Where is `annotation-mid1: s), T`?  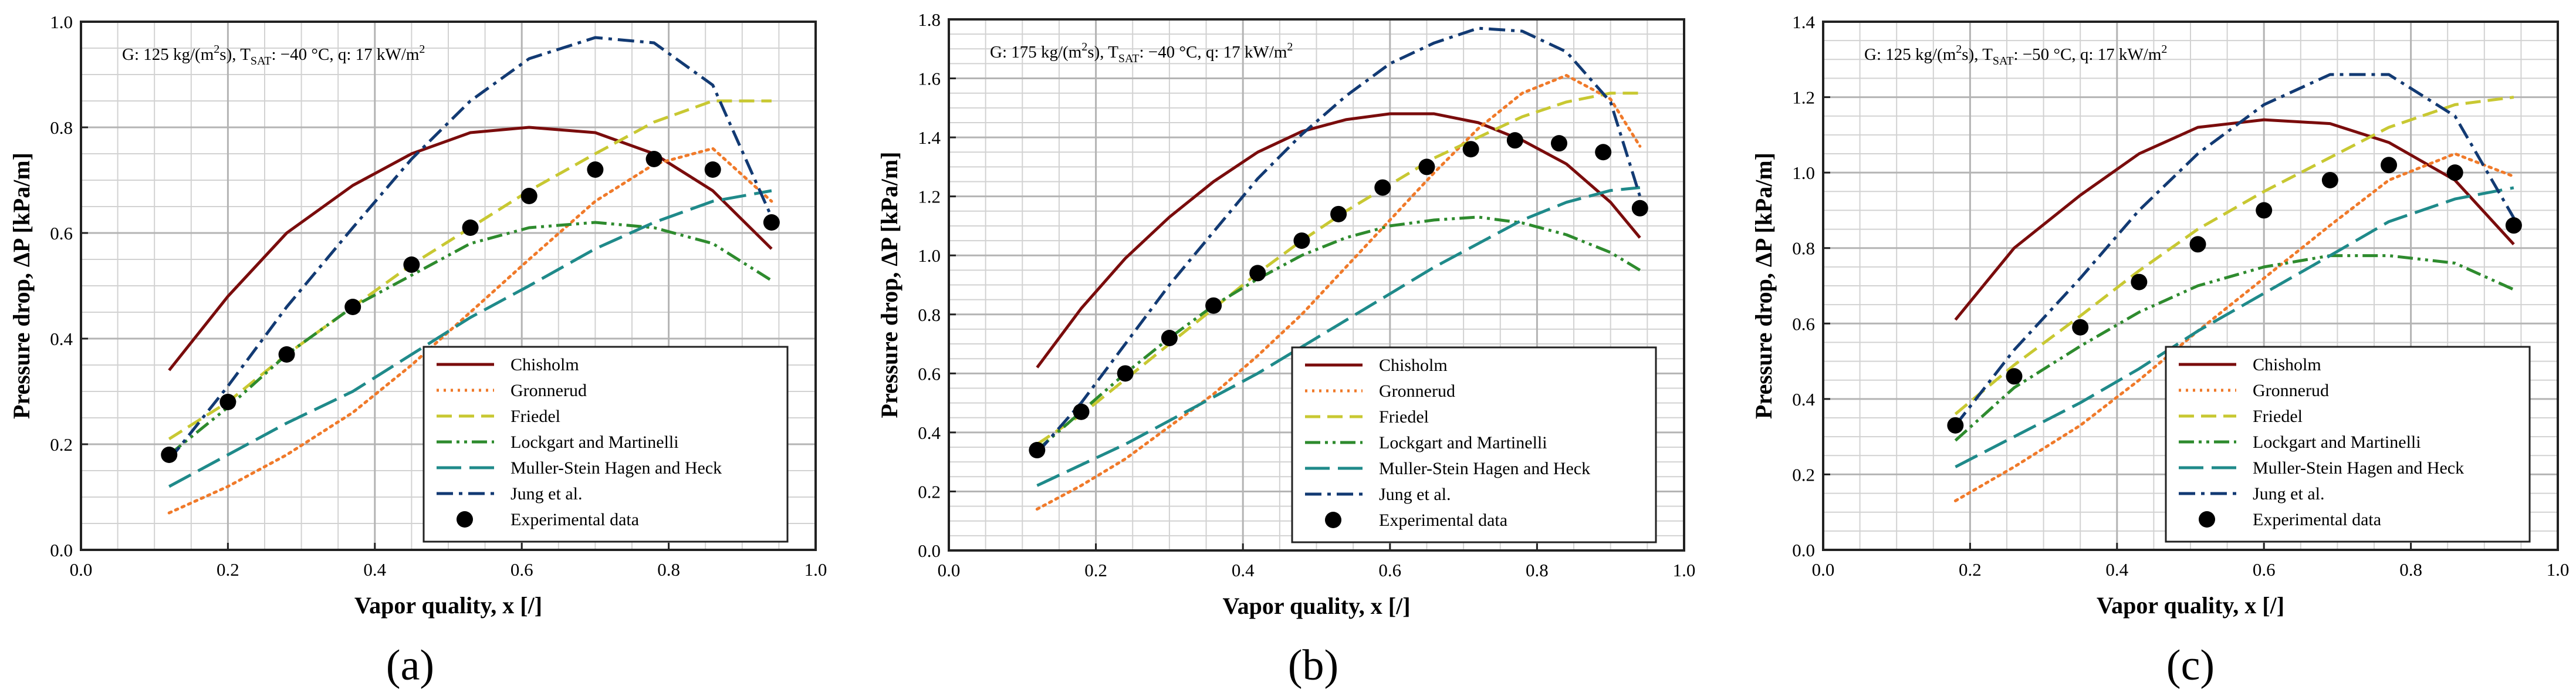 annotation-mid1: s), T is located at coordinates (1102, 53).